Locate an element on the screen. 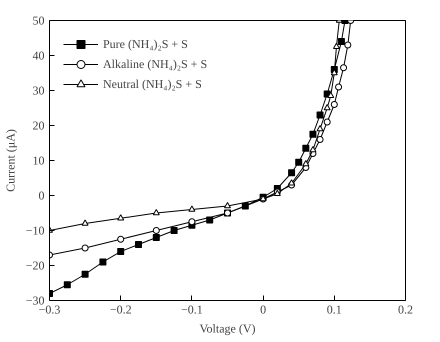 The height and width of the screenshot is (342, 440). x-tick-label: −0.1 is located at coordinates (192, 309).